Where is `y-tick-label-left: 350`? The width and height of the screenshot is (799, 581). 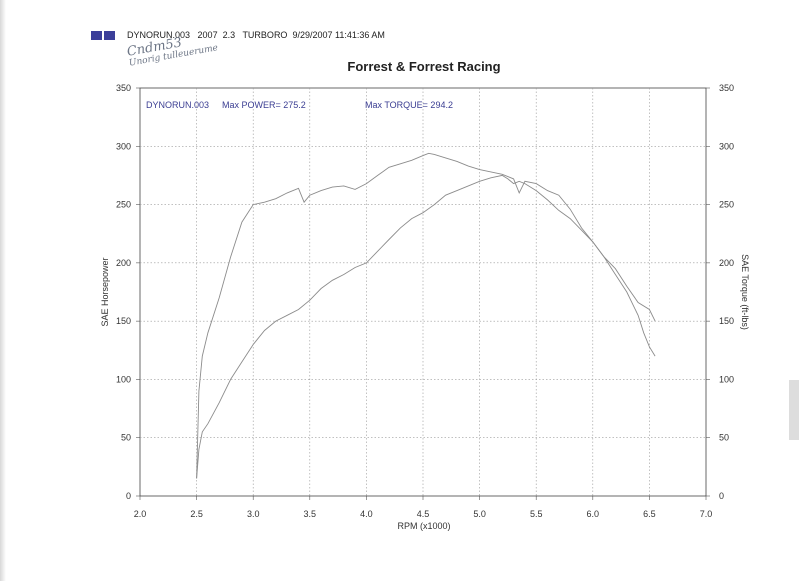
y-tick-label-left: 350 is located at coordinates (123, 88).